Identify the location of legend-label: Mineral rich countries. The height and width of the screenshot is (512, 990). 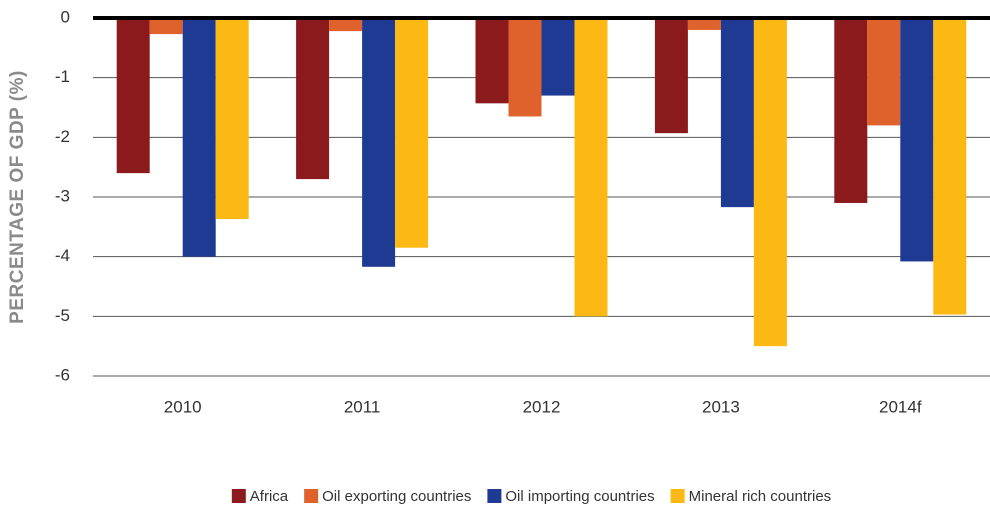
(760, 496).